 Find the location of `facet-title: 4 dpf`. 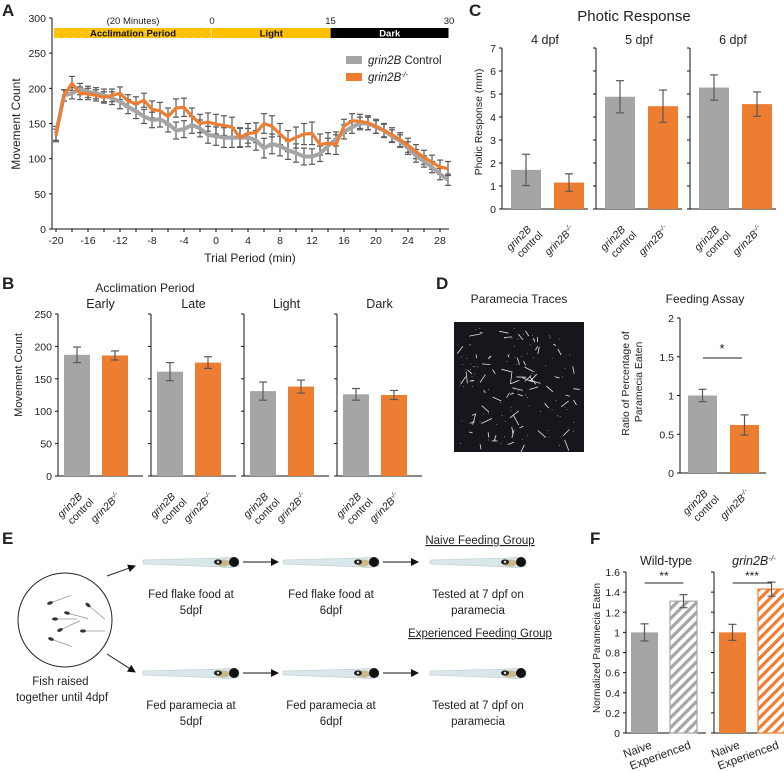

facet-title: 4 dpf is located at coordinates (545, 40).